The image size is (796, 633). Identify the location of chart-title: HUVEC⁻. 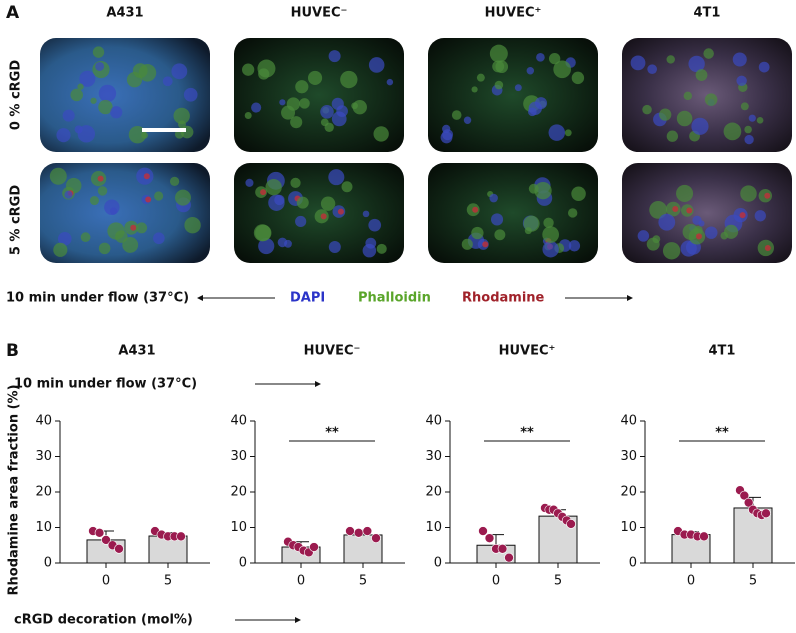
(332, 351).